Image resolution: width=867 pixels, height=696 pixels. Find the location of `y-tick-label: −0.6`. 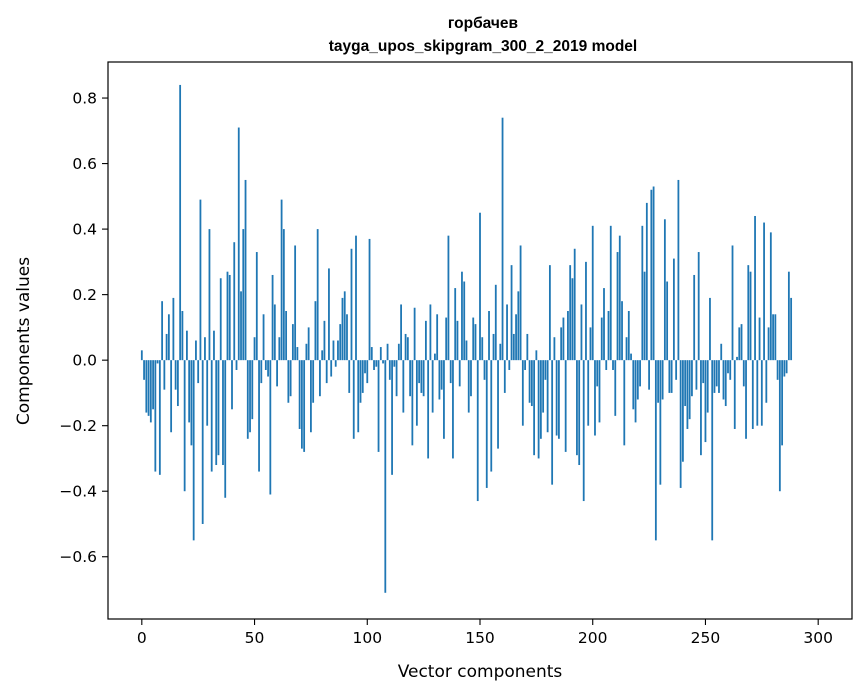

y-tick-label: −0.6 is located at coordinates (78, 557).